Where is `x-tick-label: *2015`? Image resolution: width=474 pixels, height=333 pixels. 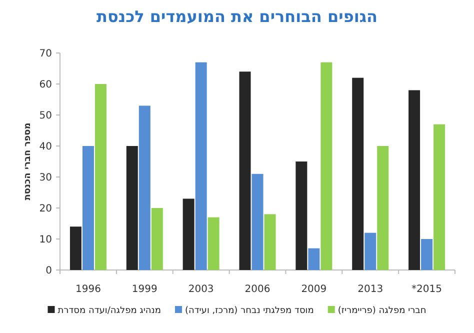 x-tick-label: *2015 is located at coordinates (427, 289).